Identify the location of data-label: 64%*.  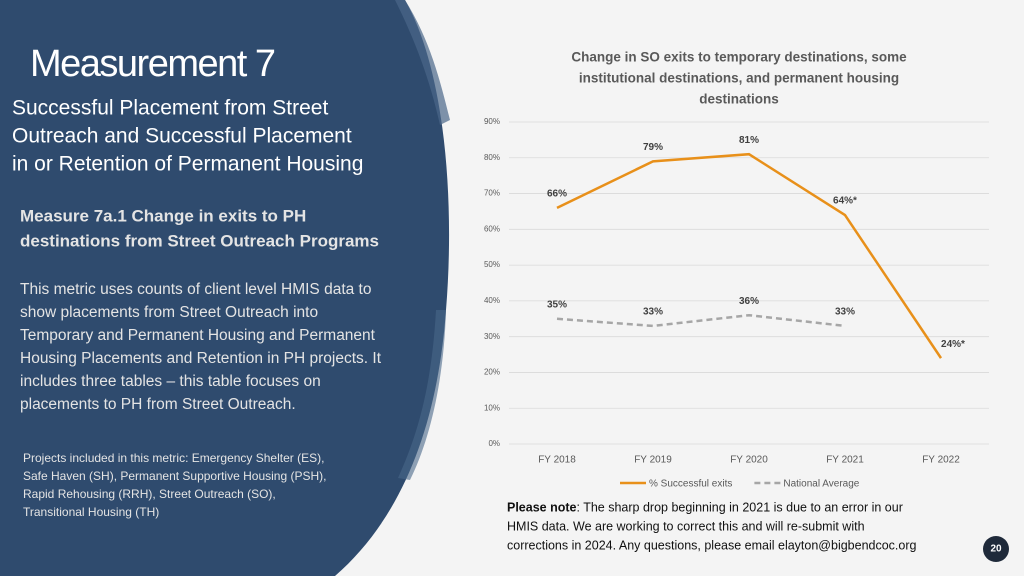
(845, 201).